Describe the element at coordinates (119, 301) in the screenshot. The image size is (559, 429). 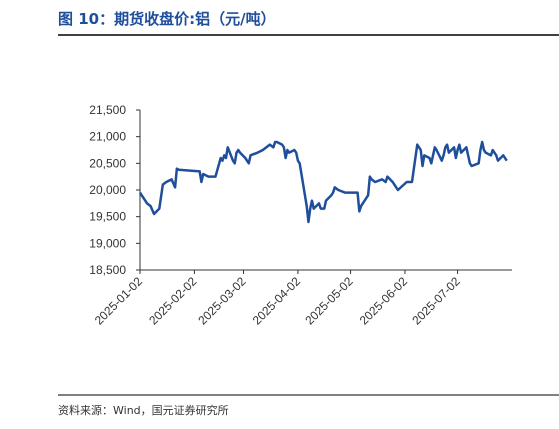
I see `x-tick-label: 2025-01-02` at that location.